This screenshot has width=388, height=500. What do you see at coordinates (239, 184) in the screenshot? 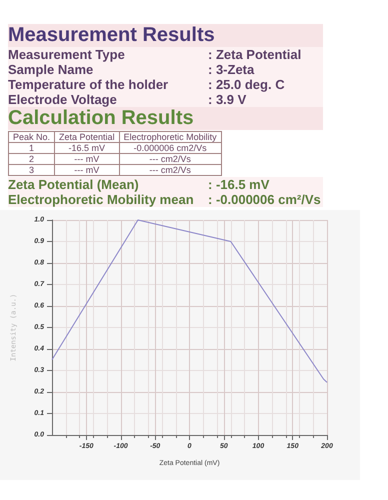
I see `text: : -16.5 mV` at bounding box center [239, 184].